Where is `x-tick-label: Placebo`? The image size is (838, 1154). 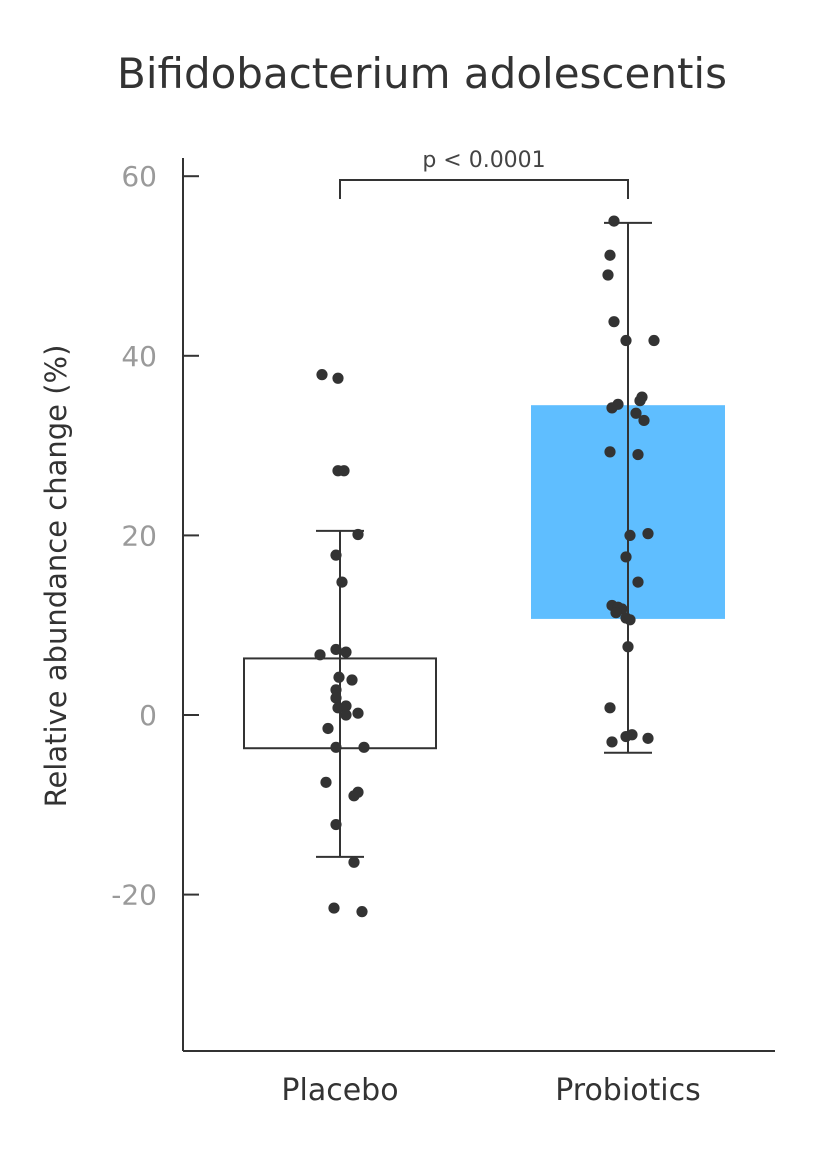
x-tick-label: Placebo is located at coordinates (339, 1090).